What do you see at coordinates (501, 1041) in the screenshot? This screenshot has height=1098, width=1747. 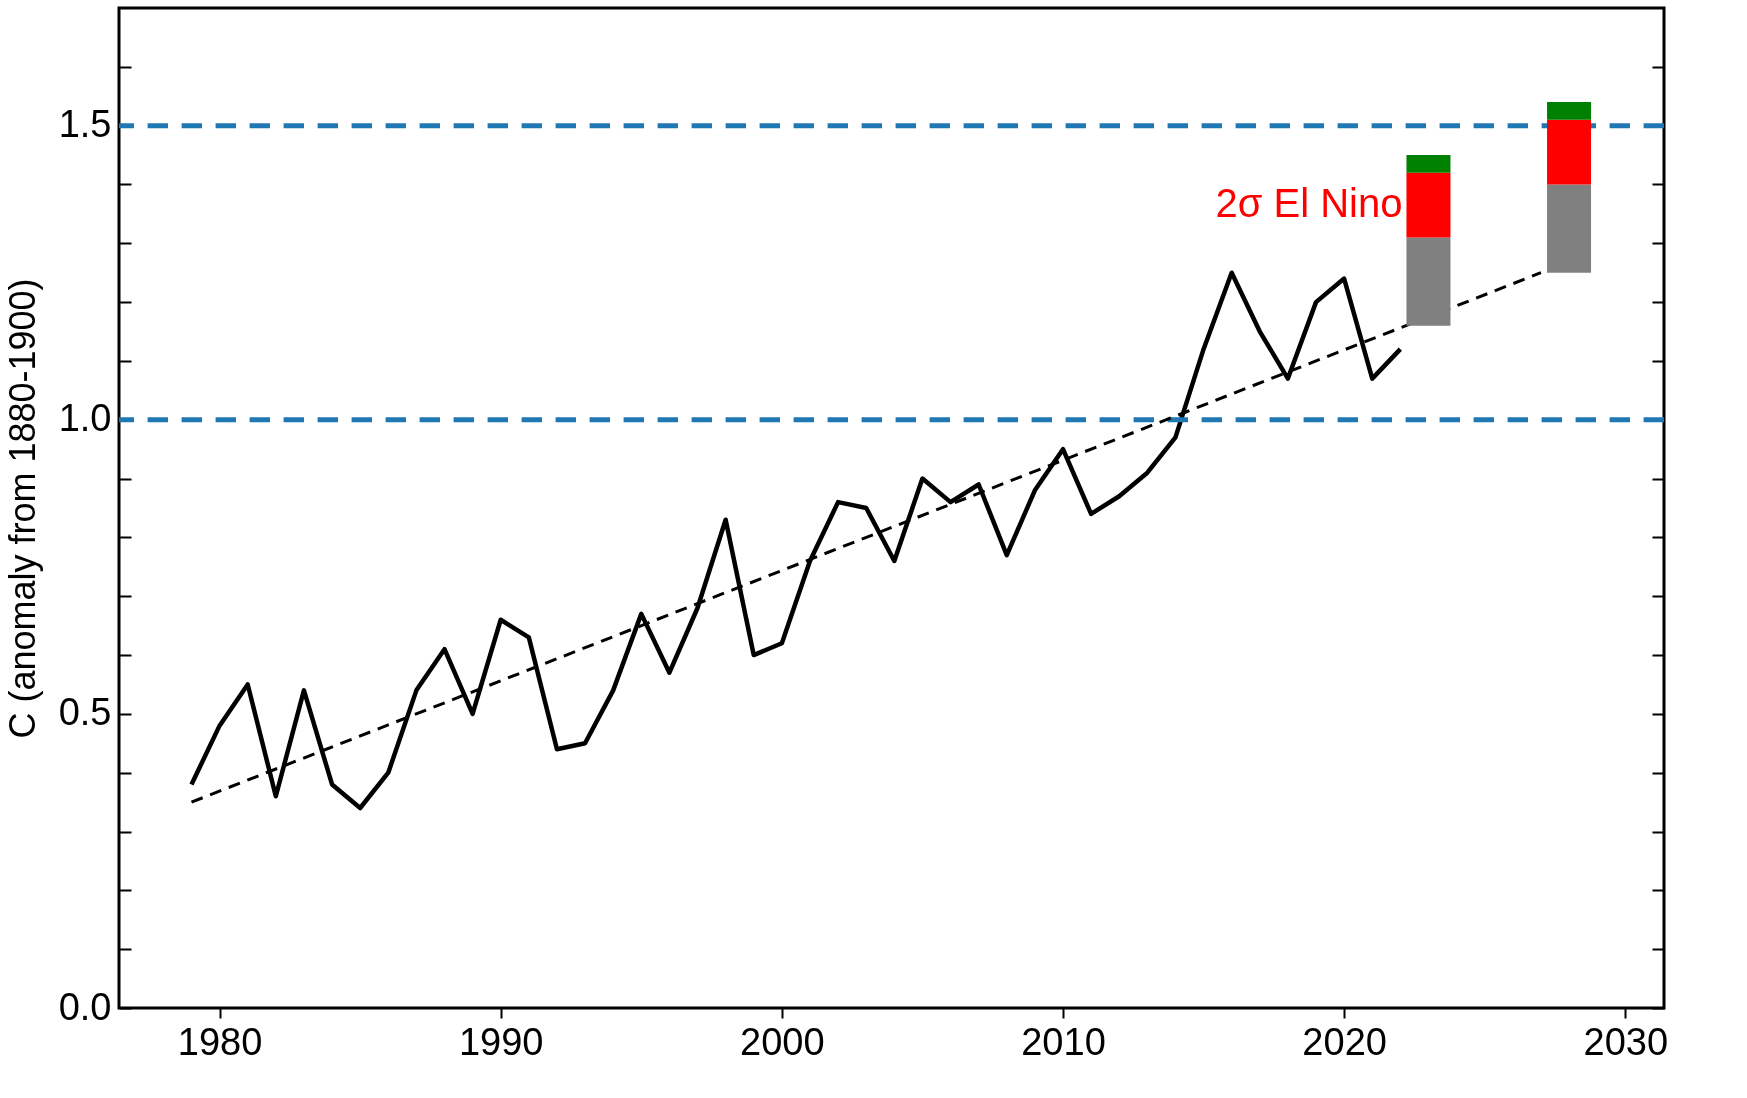 I see `x-tick-label: 1990` at bounding box center [501, 1041].